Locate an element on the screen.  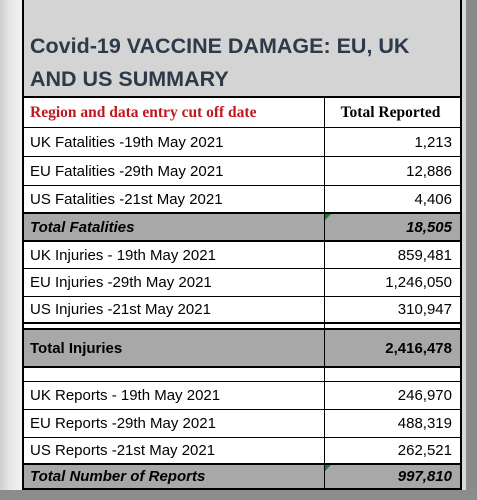
row-value: 262,521 is located at coordinates (390, 450).